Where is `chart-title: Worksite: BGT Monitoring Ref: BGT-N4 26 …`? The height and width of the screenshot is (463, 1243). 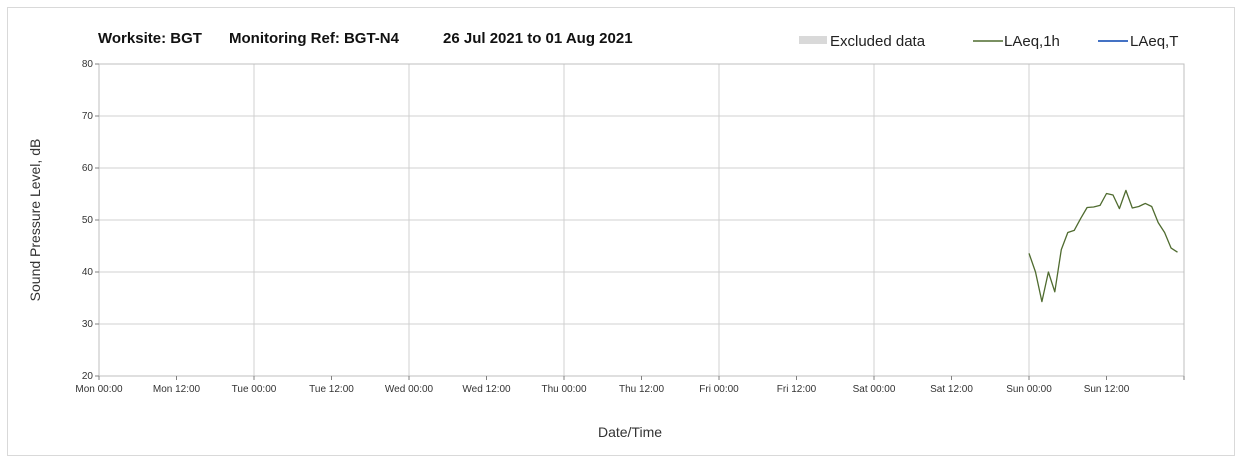 chart-title: Worksite: BGT Monitoring Ref: BGT-N4 26 … is located at coordinates (365, 38).